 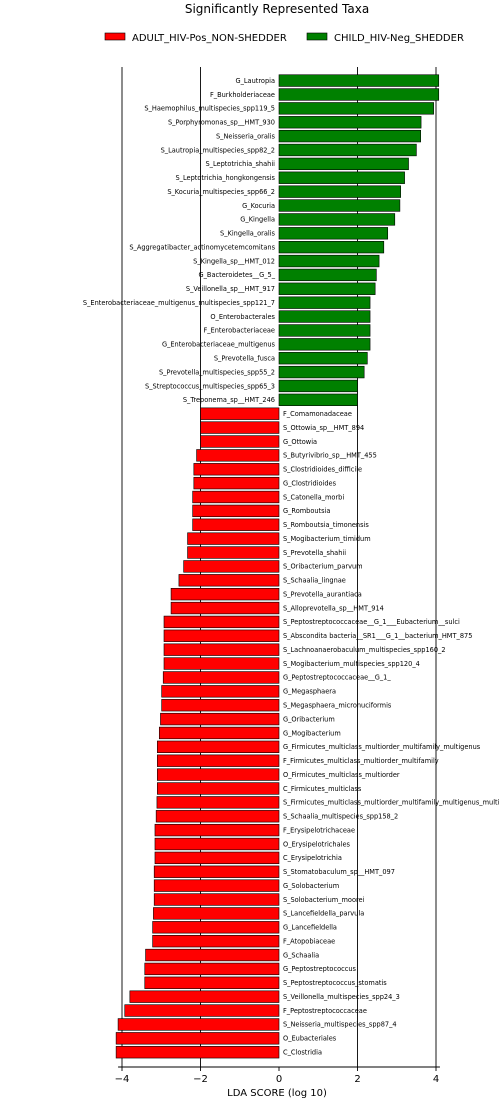 What do you see at coordinates (327, 539) in the screenshot?
I see `bar-label: S_Mogibacterium_timidum` at bounding box center [327, 539].